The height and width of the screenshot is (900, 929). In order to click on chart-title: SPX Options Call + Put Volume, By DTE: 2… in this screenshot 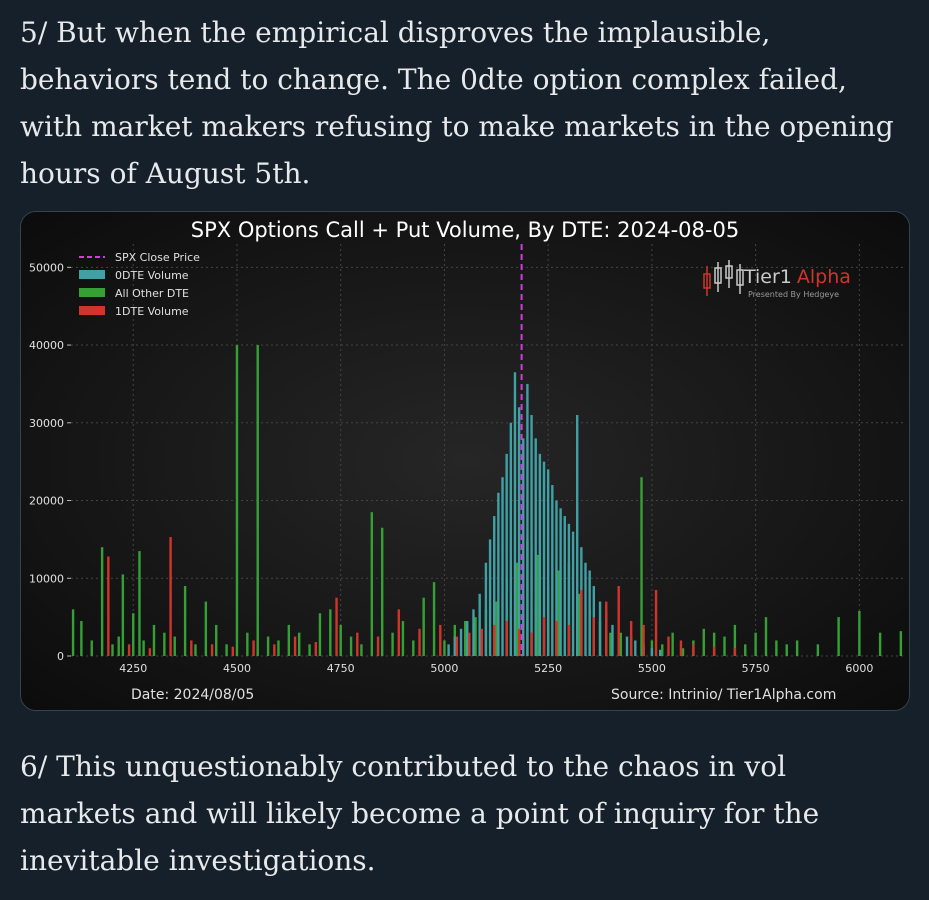, I will do `click(465, 230)`.